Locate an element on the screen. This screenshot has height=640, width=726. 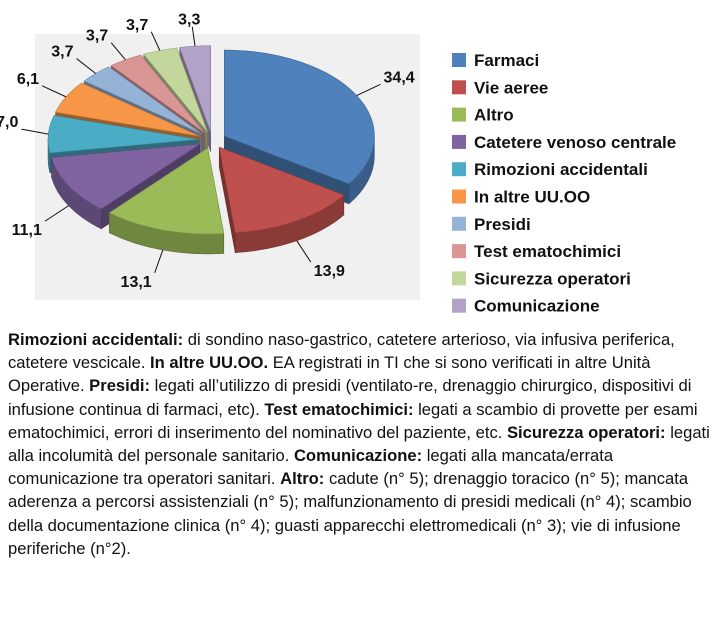
legend-label-comunicazione: Comunicazione is located at coordinates (537, 306).